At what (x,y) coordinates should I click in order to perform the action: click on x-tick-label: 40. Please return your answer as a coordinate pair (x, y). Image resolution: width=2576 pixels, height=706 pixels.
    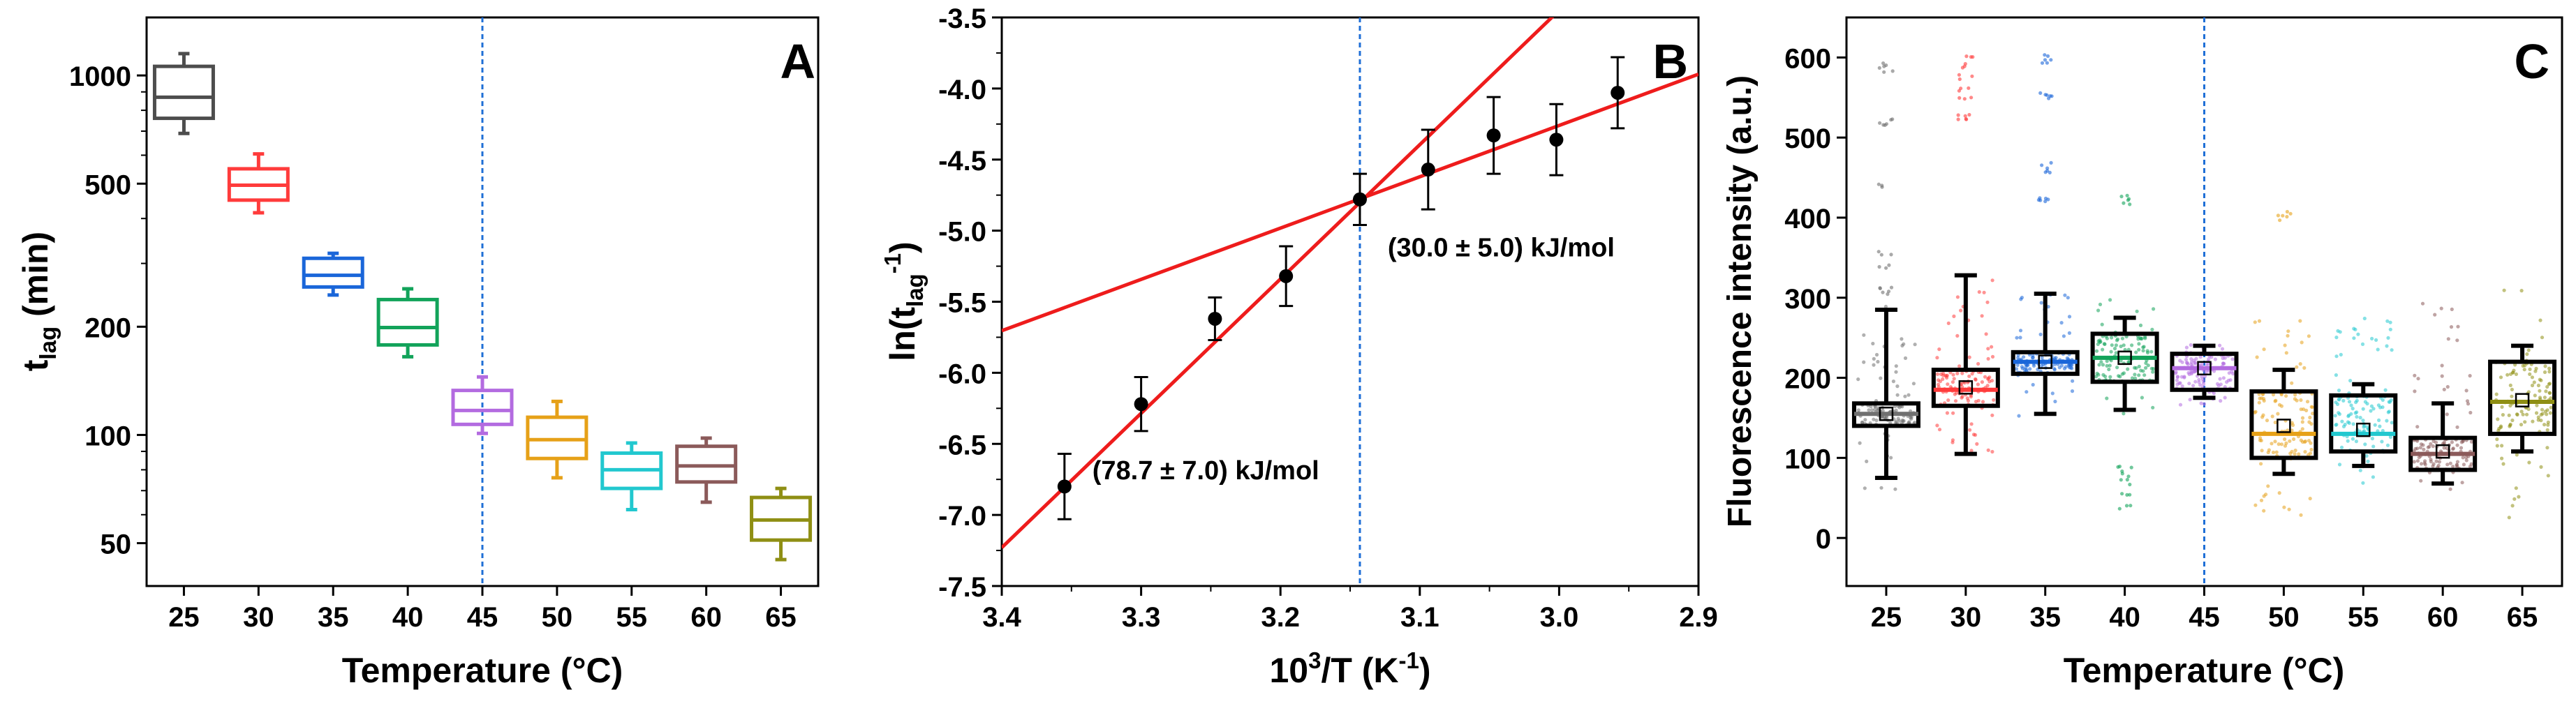
    Looking at the image, I should click on (2124, 617).